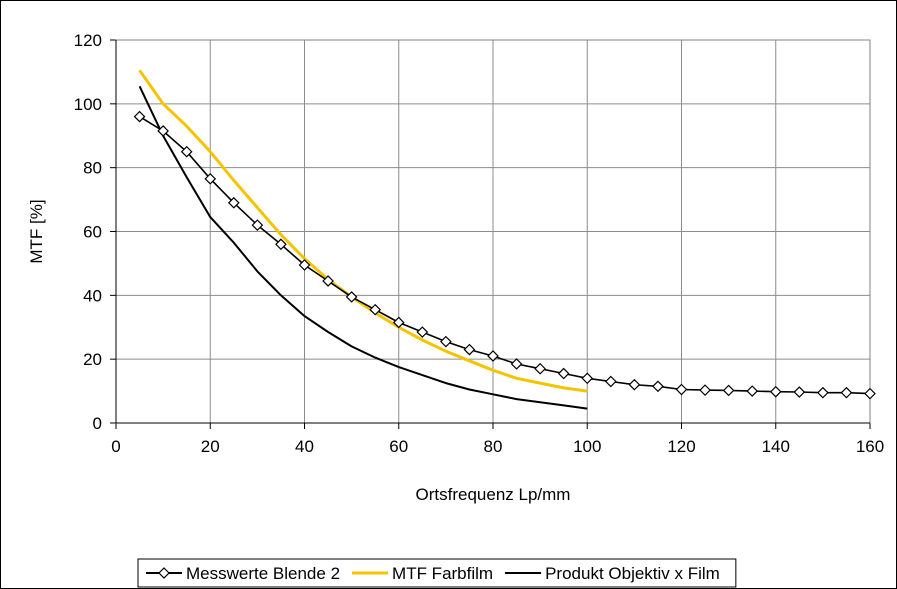 The image size is (897, 589). What do you see at coordinates (88, 104) in the screenshot?
I see `y-tick-label: 100` at bounding box center [88, 104].